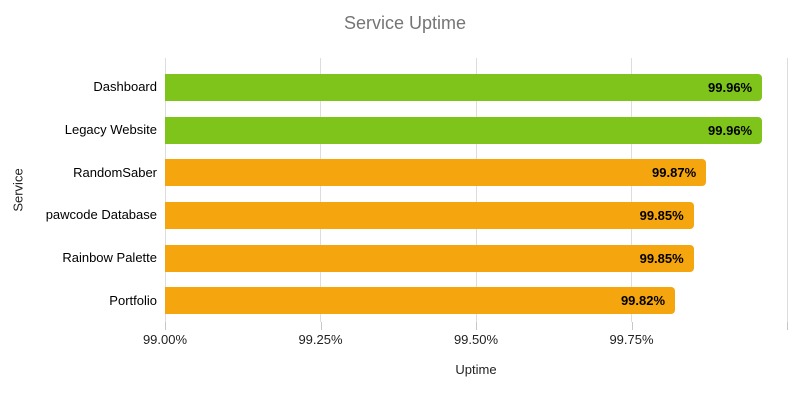 The height and width of the screenshot is (401, 810). I want to click on chart-title: Service Uptime, so click(405, 23).